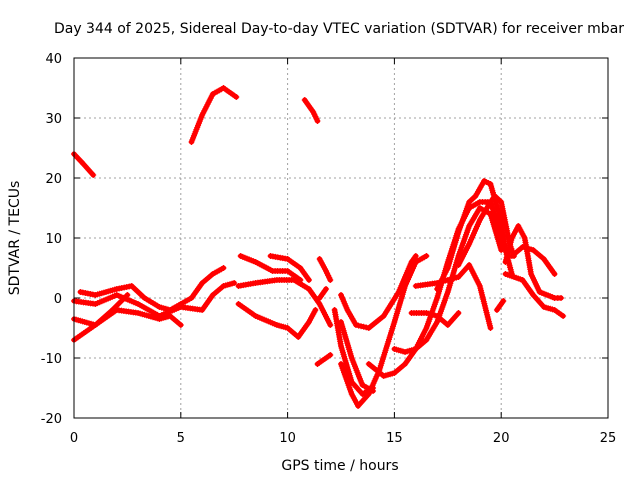  I want to click on series-arc16, so click(357, 356).